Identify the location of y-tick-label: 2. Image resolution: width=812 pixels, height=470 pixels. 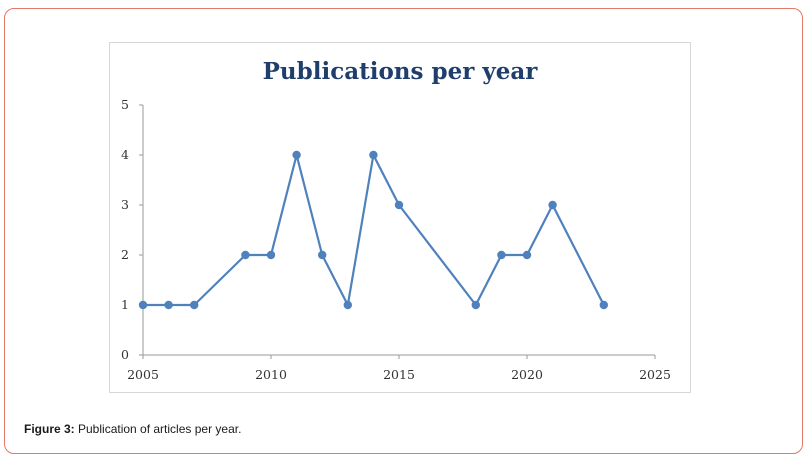
(125, 254).